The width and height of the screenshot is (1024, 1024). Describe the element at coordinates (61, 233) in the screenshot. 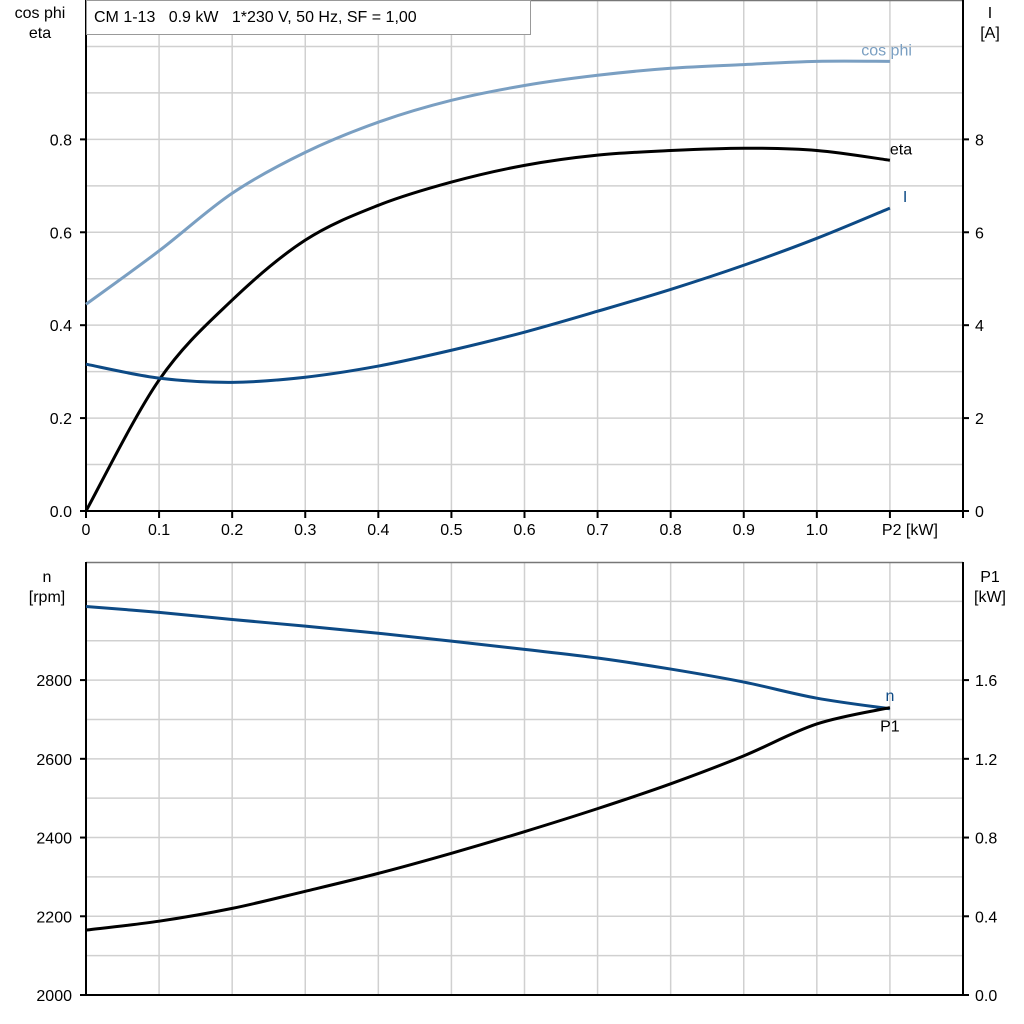

I see `y-left-tick-label: 0.6` at that location.